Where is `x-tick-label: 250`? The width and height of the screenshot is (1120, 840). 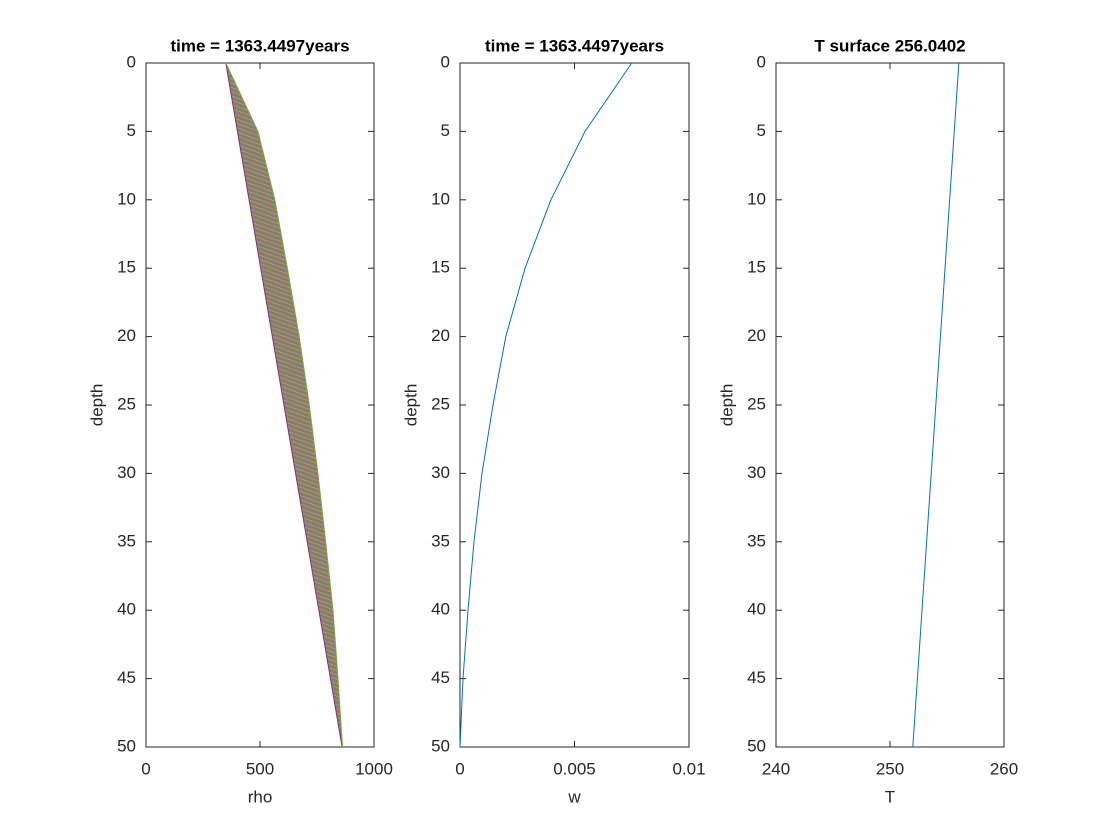 x-tick-label: 250 is located at coordinates (890, 768).